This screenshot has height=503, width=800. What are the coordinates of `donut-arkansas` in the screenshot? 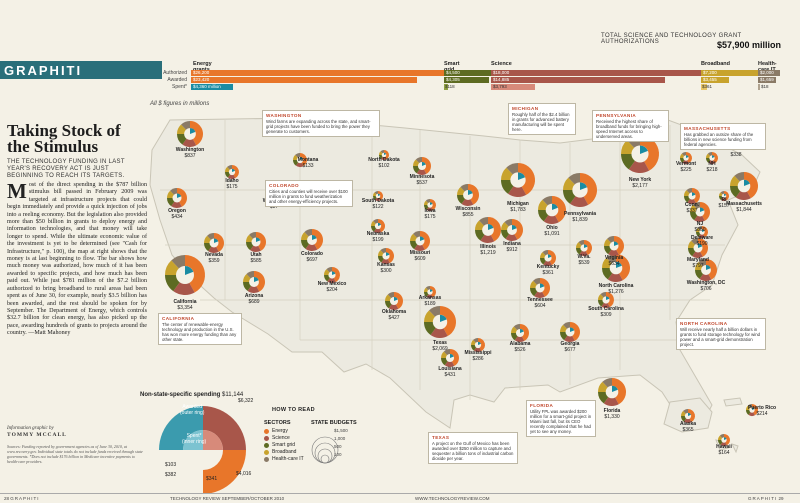 It's located at (430, 292).